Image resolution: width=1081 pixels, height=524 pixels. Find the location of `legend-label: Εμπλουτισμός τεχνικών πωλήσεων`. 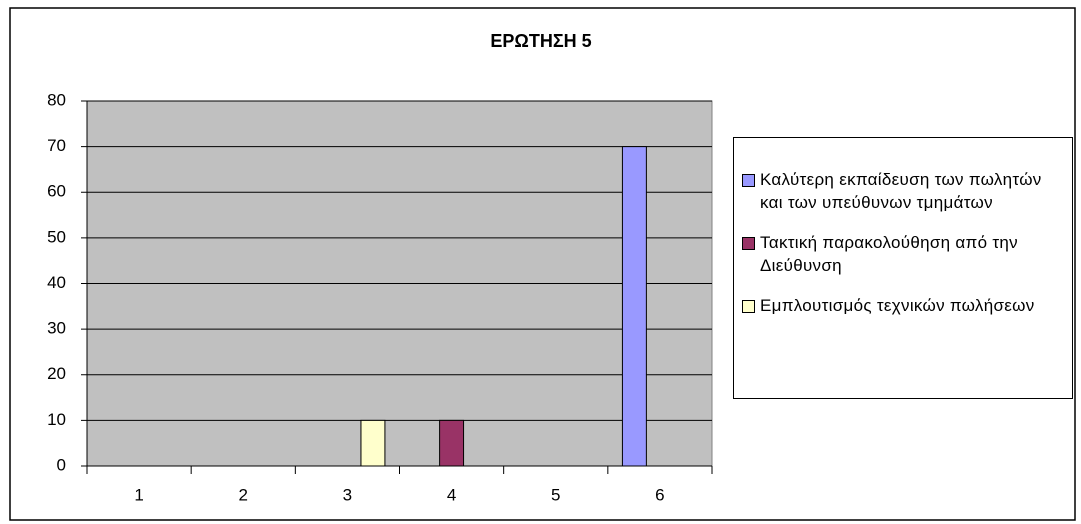

legend-label: Εμπλουτισμός τεχνικών πωλήσεων is located at coordinates (897, 305).